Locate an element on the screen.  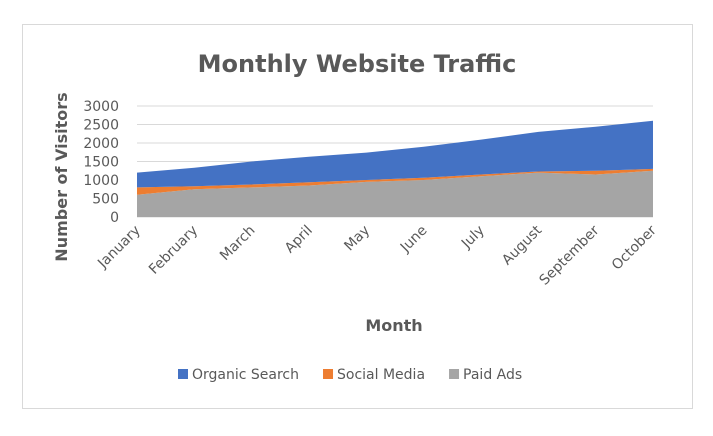
y-axis-title: Number of Visitors is located at coordinates (61, 176).